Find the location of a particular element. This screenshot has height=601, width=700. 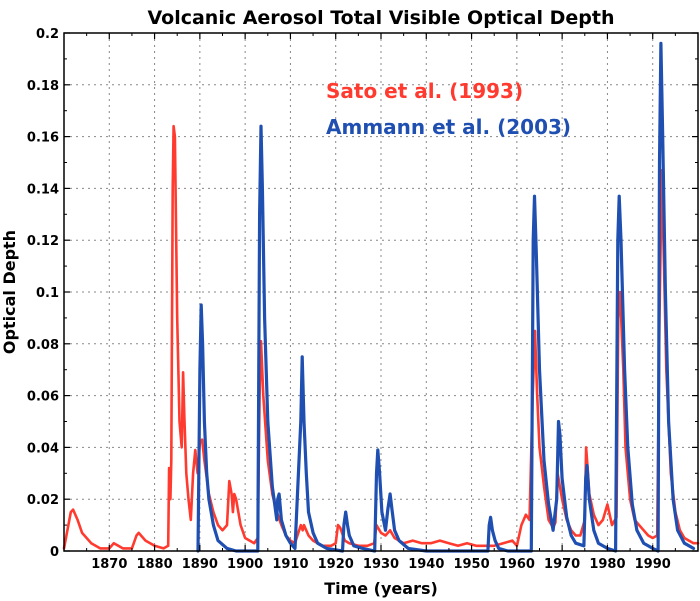

x-tick-label: 1930 is located at coordinates (381, 564).